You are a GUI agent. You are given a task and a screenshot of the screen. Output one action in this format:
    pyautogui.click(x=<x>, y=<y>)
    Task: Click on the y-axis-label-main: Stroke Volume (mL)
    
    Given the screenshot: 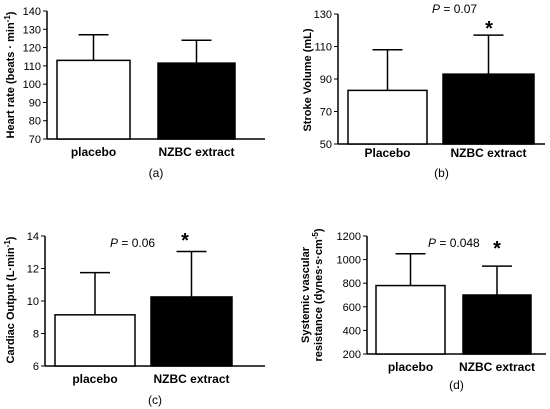 What is the action you would take?
    pyautogui.click(x=308, y=79)
    